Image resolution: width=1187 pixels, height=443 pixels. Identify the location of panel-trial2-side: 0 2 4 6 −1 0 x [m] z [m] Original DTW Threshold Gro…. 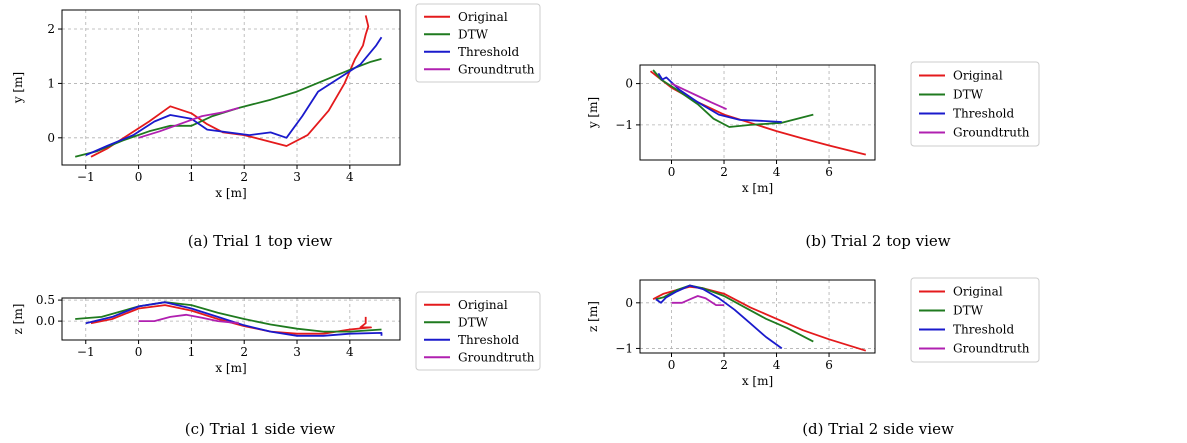
(881, 337).